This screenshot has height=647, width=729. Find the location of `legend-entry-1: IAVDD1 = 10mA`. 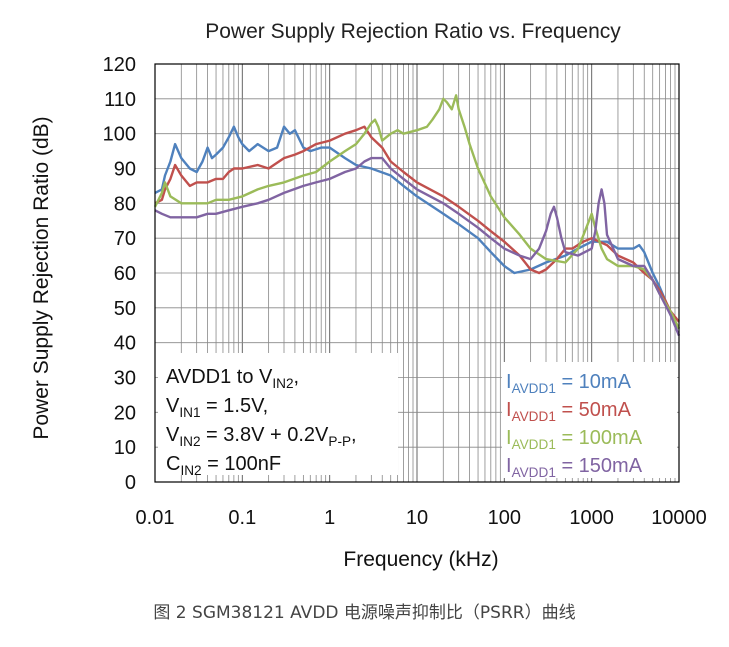

legend-entry-1: IAVDD1 = 10mA is located at coordinates (569, 383).